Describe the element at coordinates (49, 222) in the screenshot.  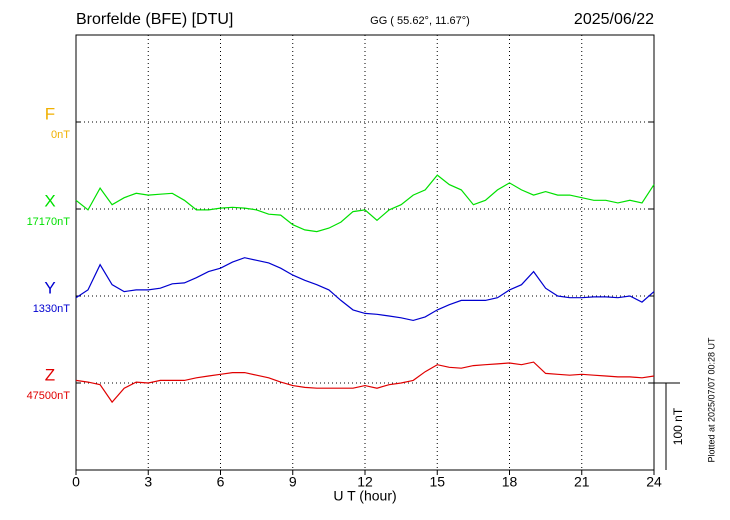
I see `channel-baseline: 17170nT` at that location.